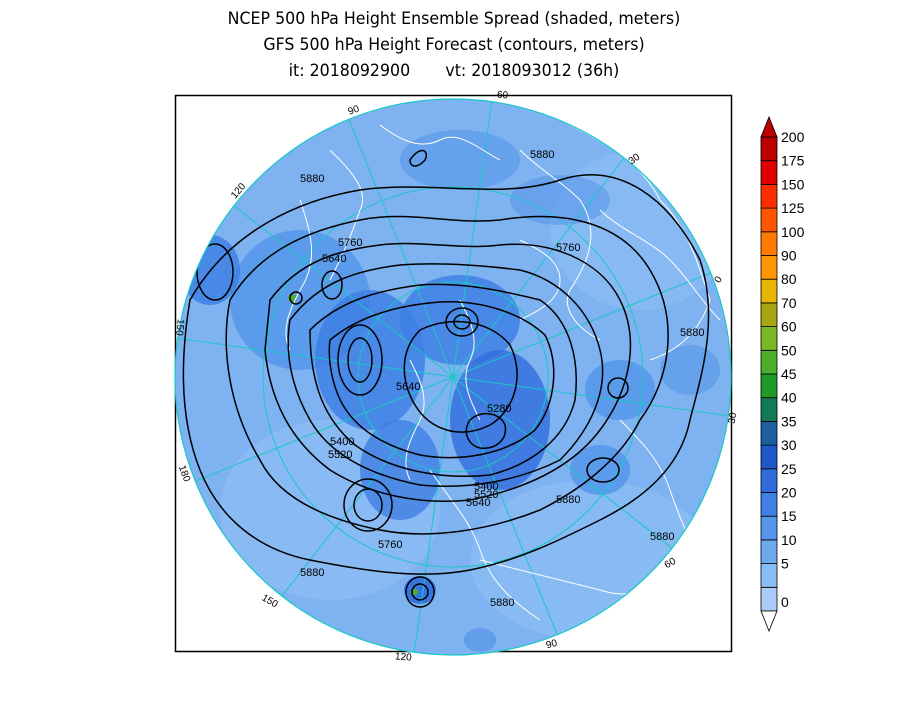  What do you see at coordinates (793, 232) in the screenshot?
I see `colorbar-label: 100` at bounding box center [793, 232].